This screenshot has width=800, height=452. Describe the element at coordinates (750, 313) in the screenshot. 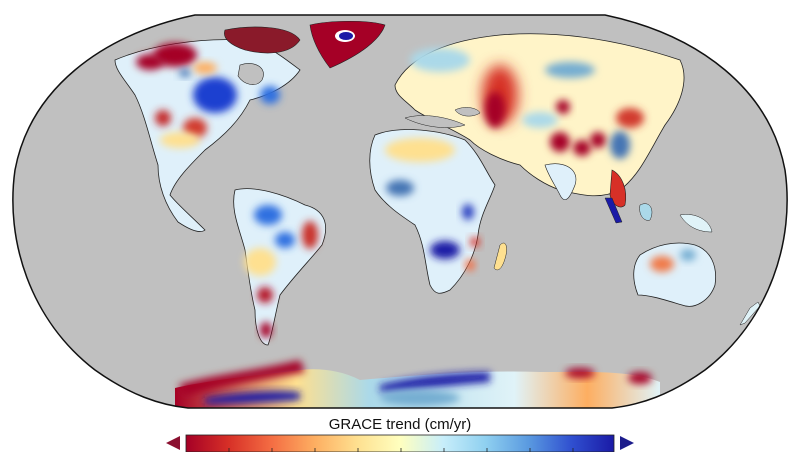

I see `new-zealand` at that location.